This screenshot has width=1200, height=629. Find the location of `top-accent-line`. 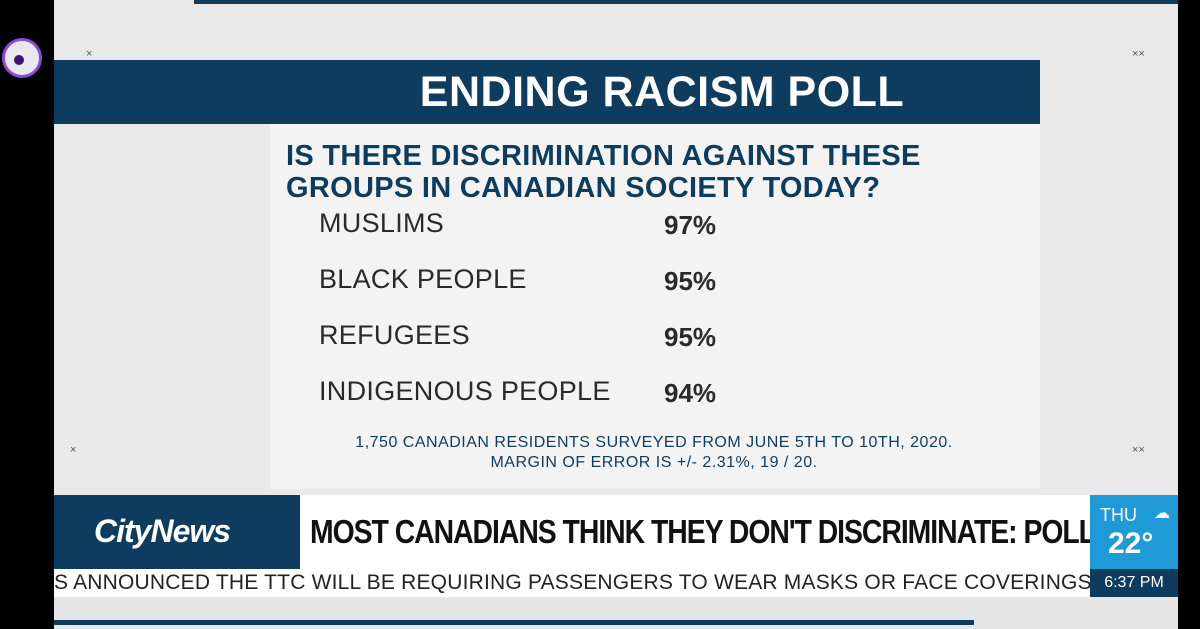

top-accent-line is located at coordinates (686, 2).